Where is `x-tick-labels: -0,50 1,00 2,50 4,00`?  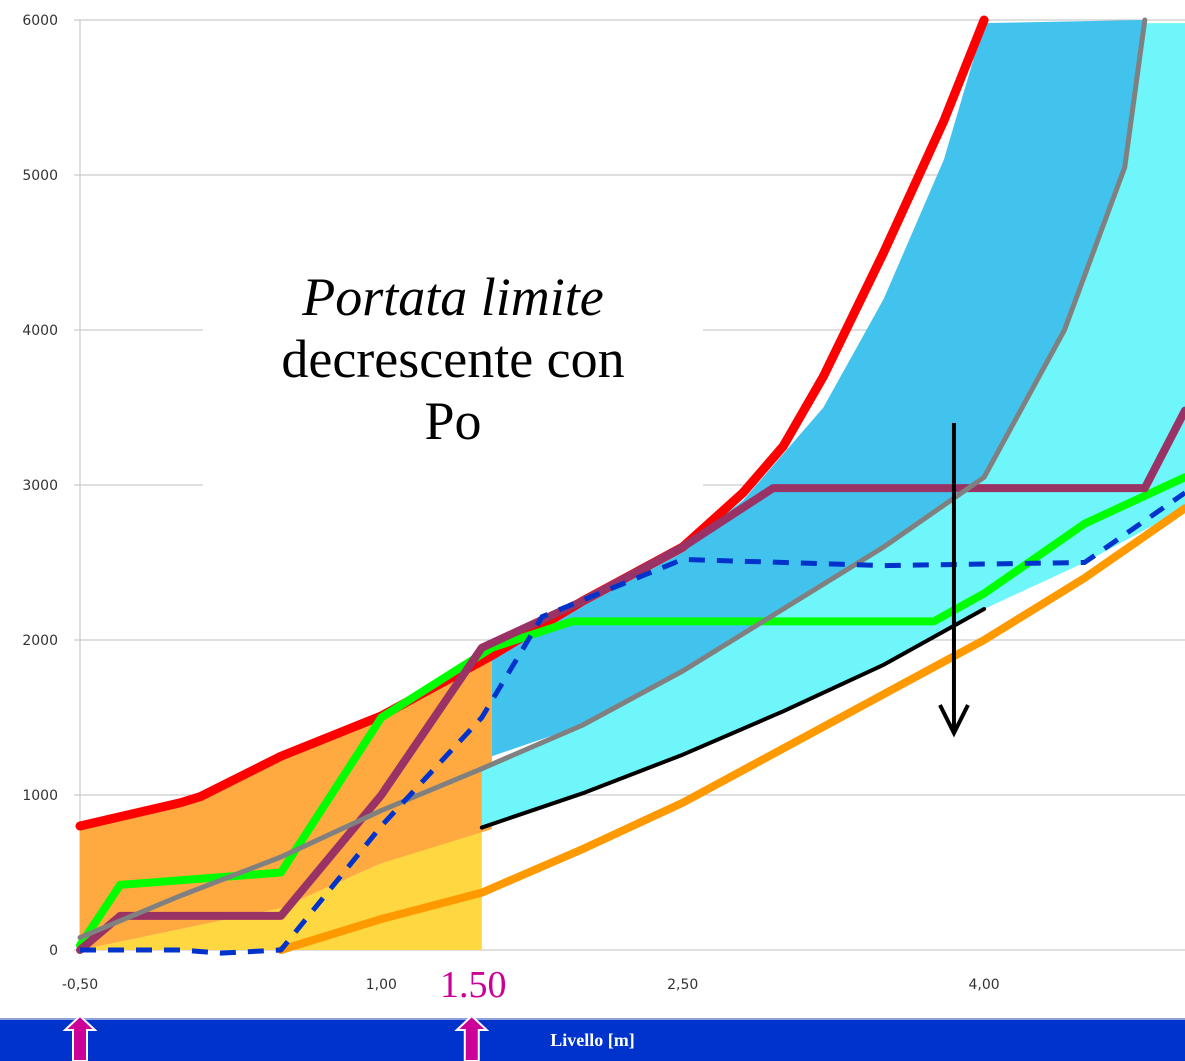
x-tick-labels: -0,50 1,00 2,50 4,00 is located at coordinates (531, 985).